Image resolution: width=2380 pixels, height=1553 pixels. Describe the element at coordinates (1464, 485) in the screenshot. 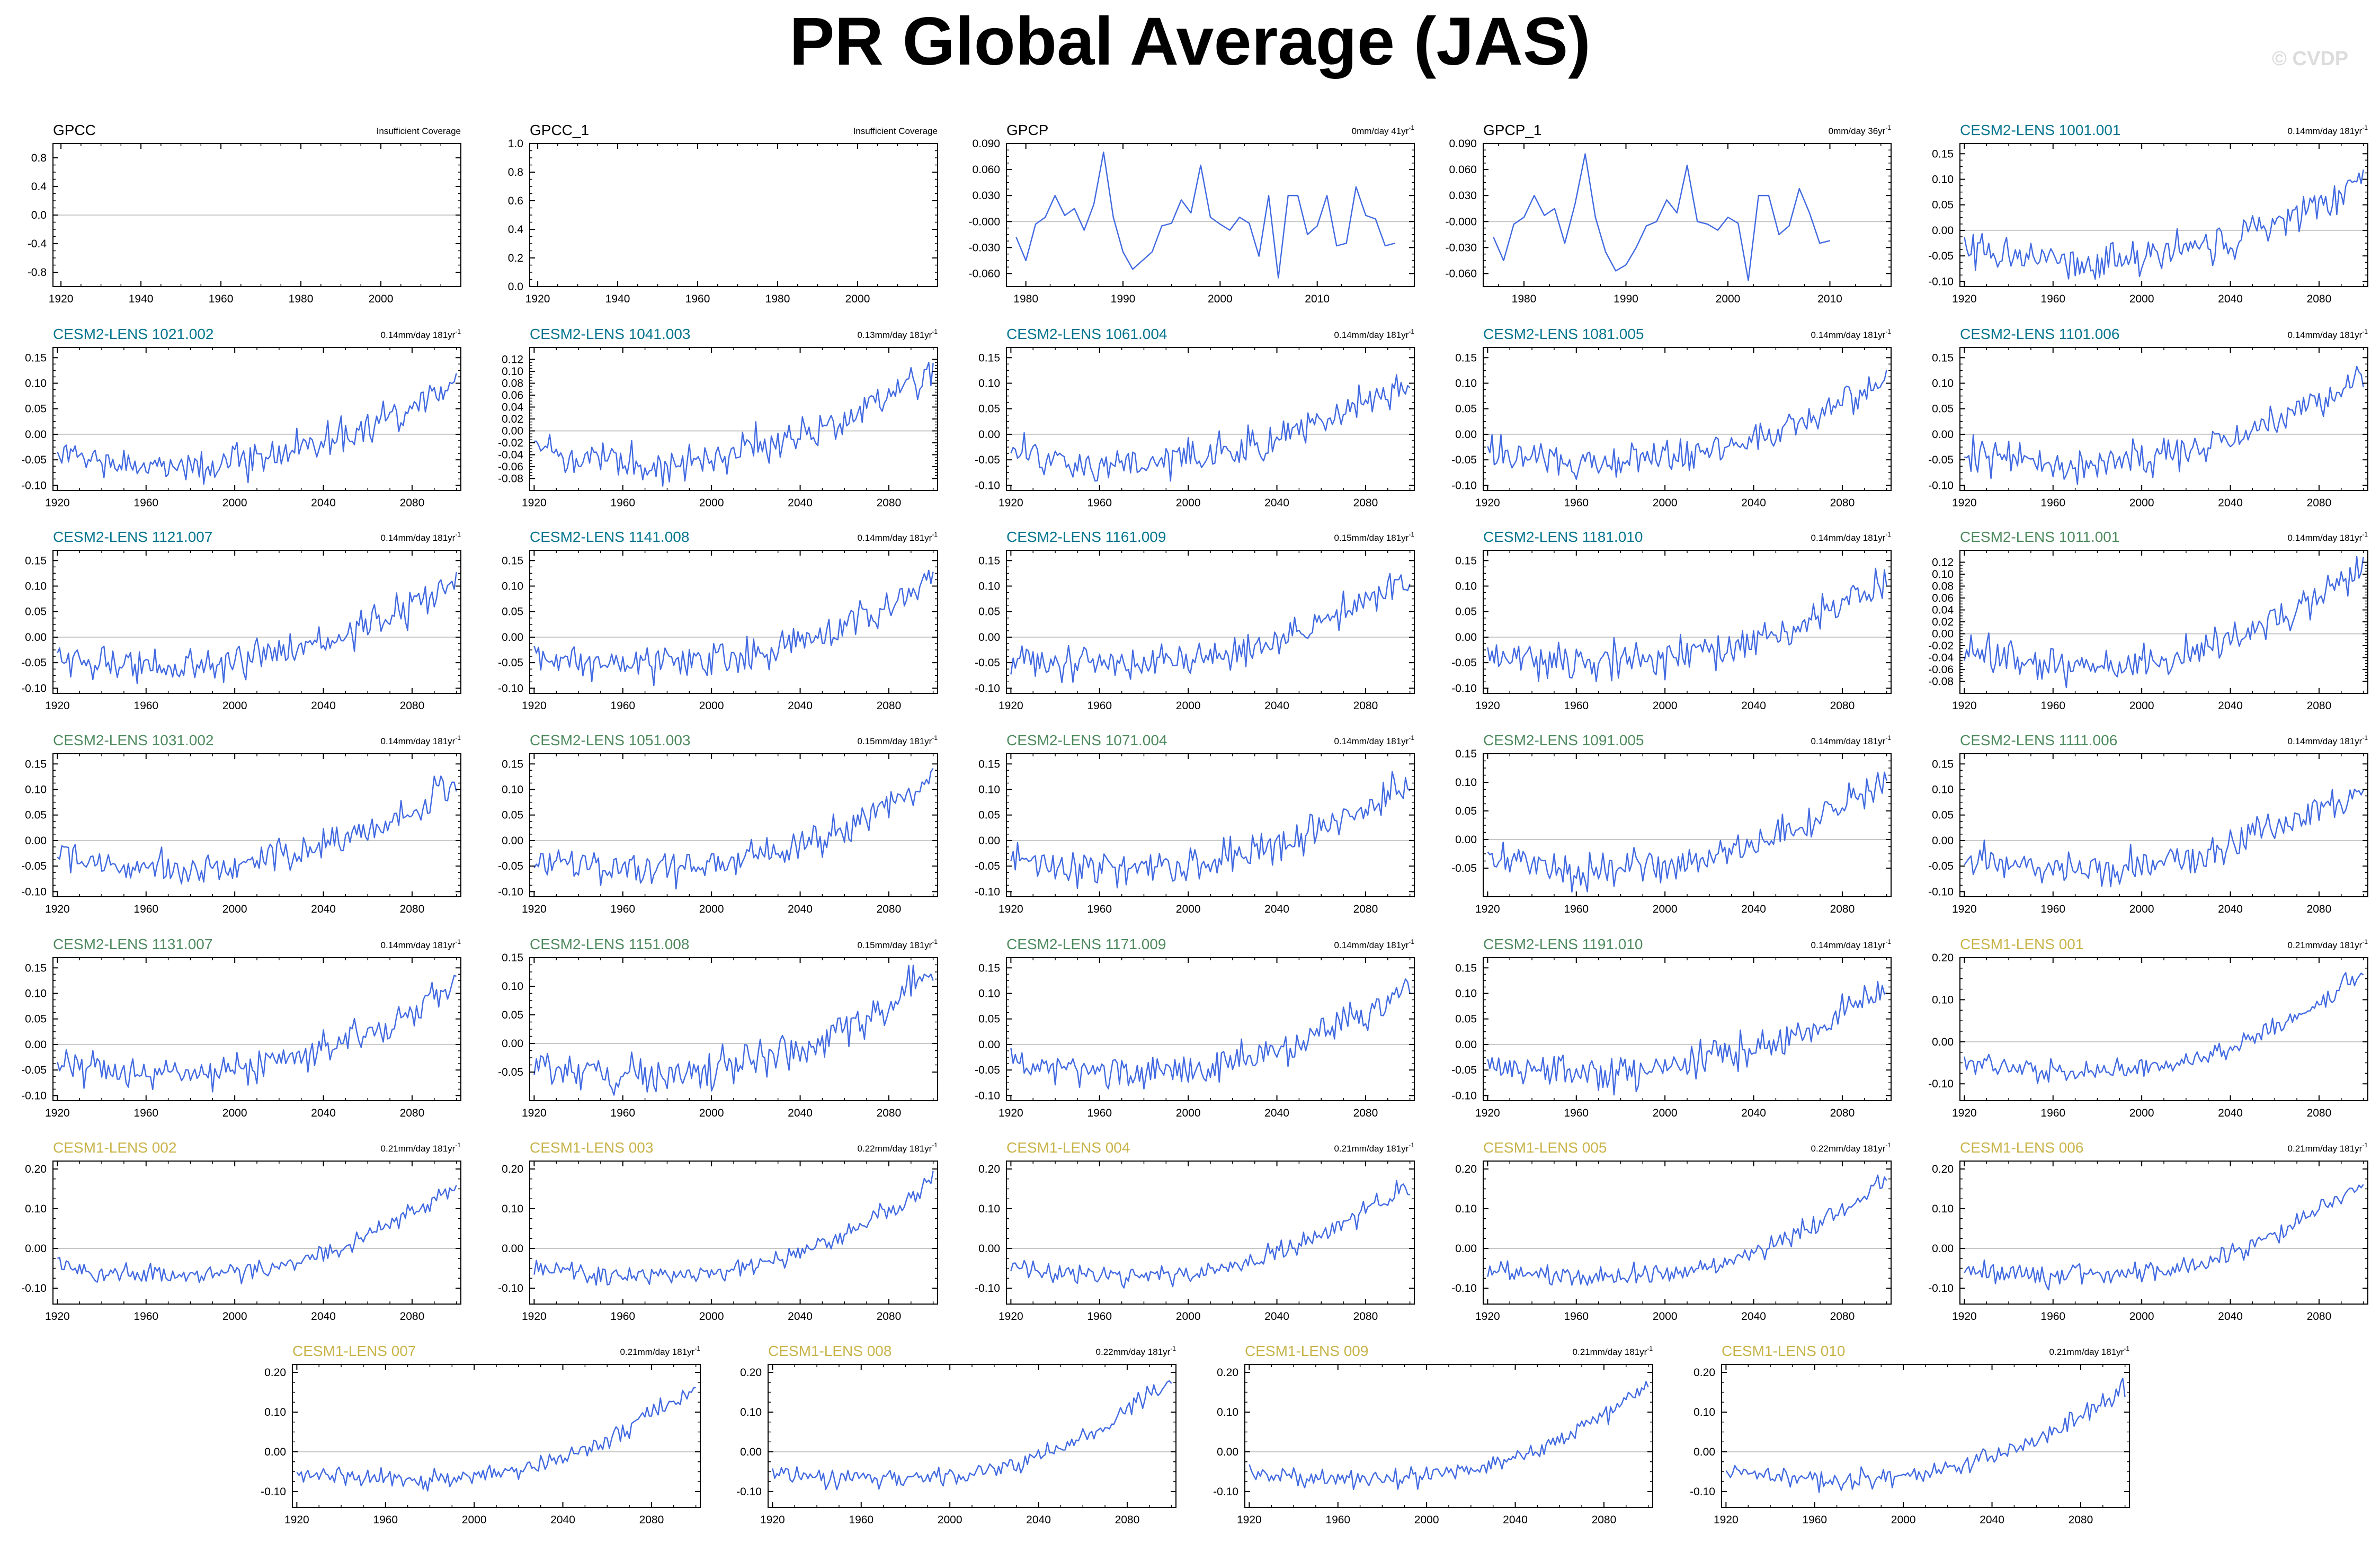

I see `y-tick-label: -0.10` at that location.